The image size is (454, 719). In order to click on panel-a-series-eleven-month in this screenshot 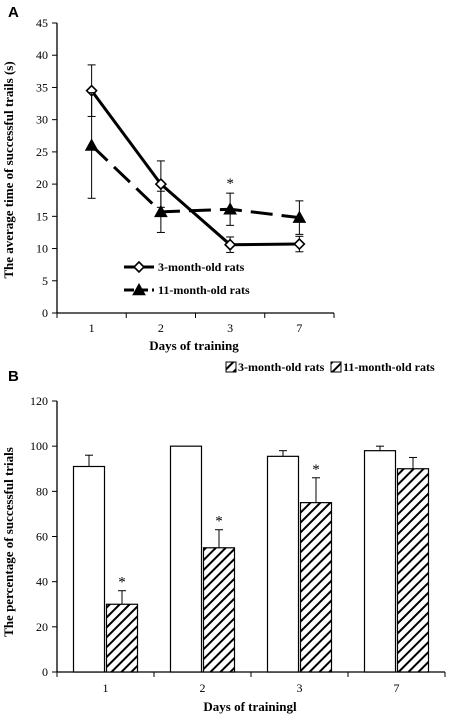, I will do `click(195, 163)`.